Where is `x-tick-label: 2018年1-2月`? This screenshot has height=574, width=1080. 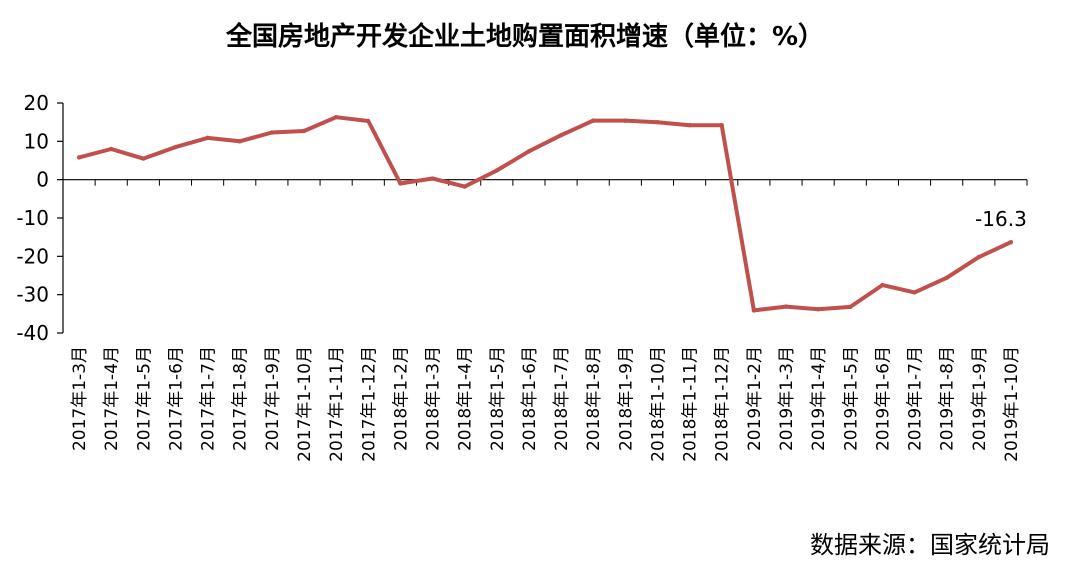
x-tick-label: 2018年1-2月 is located at coordinates (401, 398).